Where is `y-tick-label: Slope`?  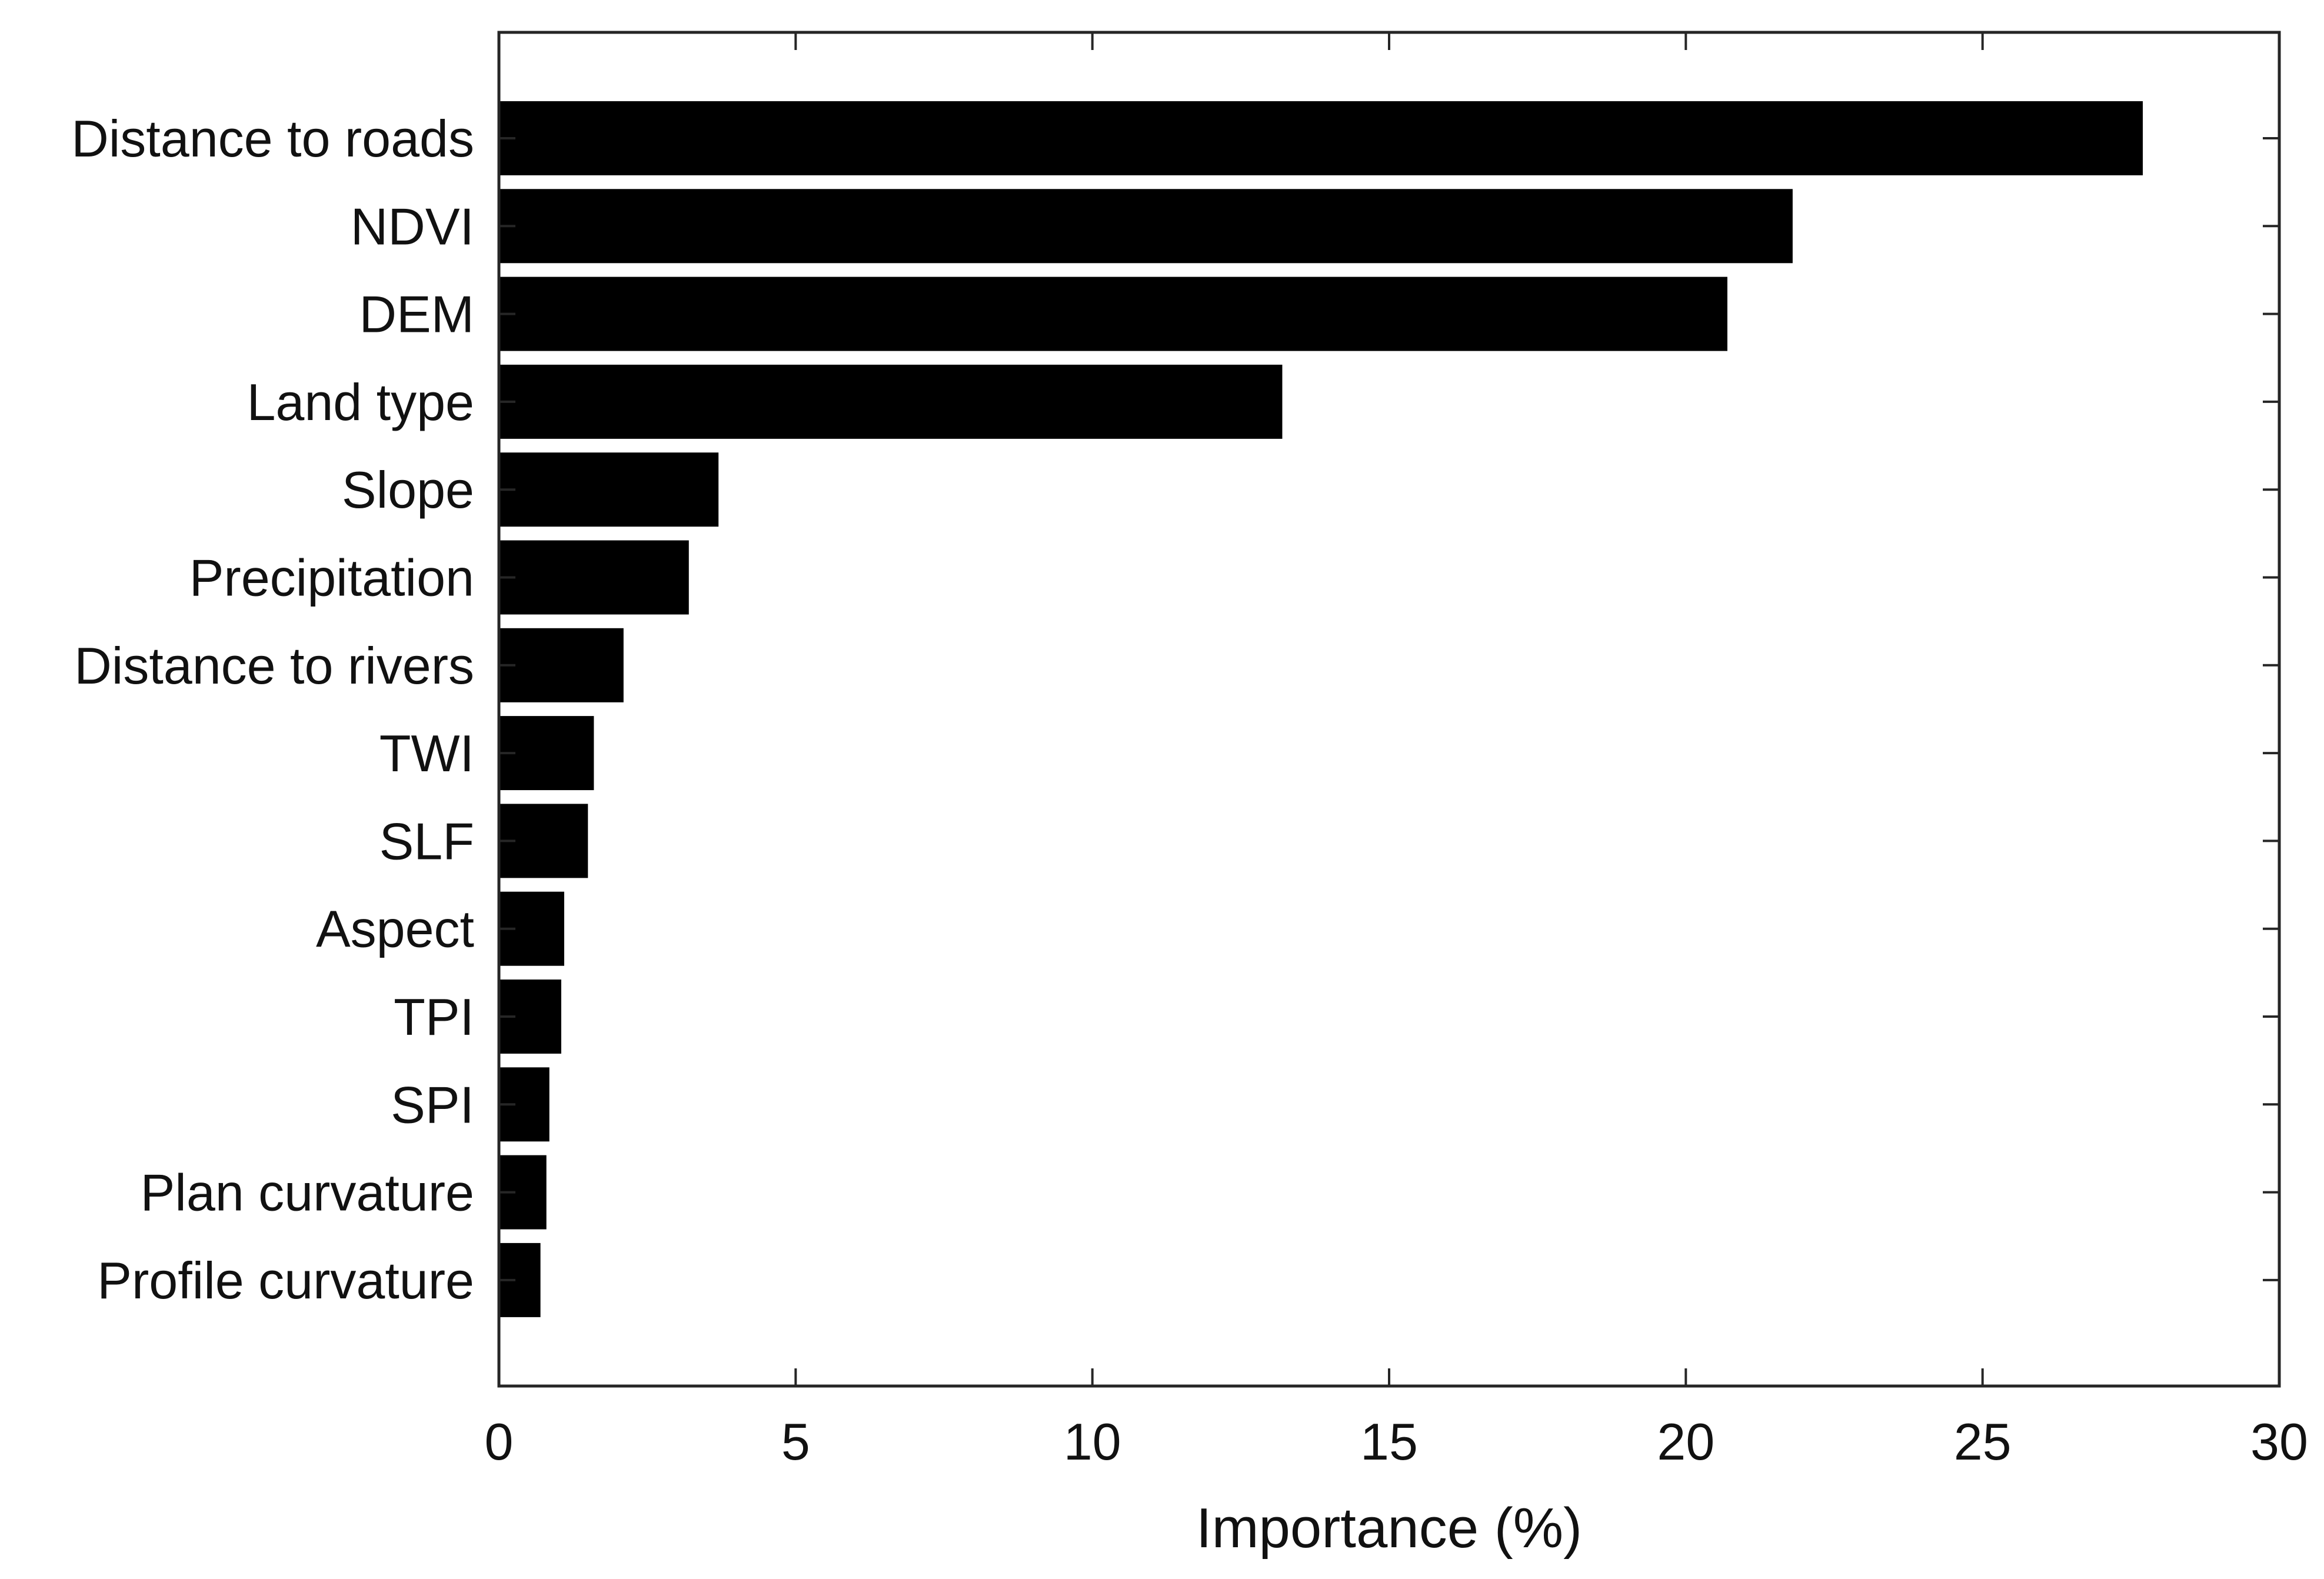 y-tick-label: Slope is located at coordinates (408, 490).